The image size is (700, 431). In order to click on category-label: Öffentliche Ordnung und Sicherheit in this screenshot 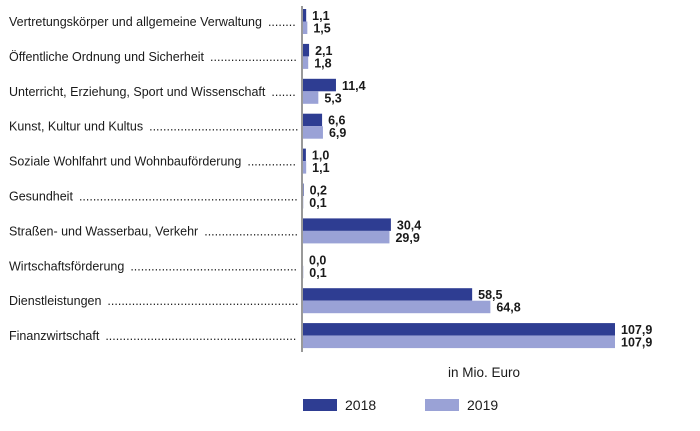, I will do `click(107, 57)`.